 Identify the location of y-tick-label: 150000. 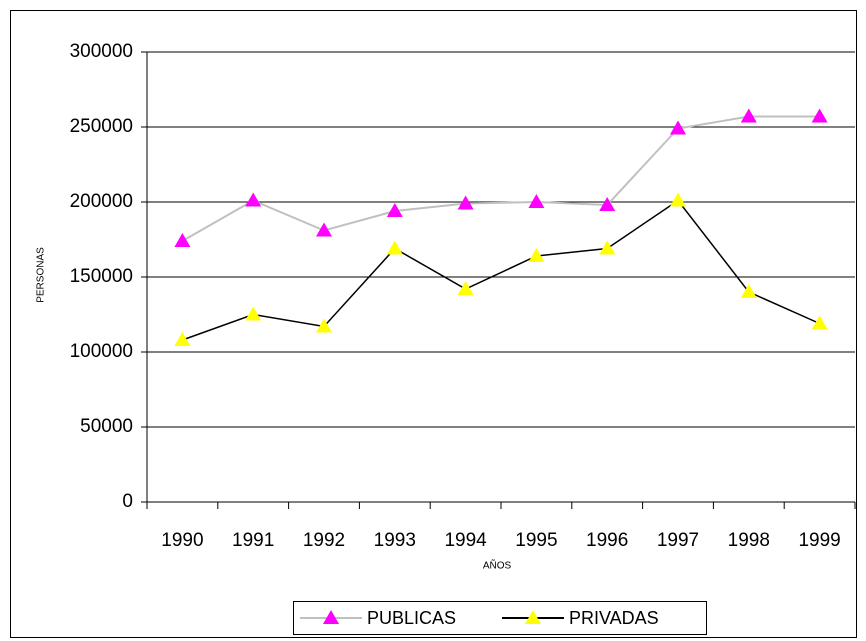
(101, 276).